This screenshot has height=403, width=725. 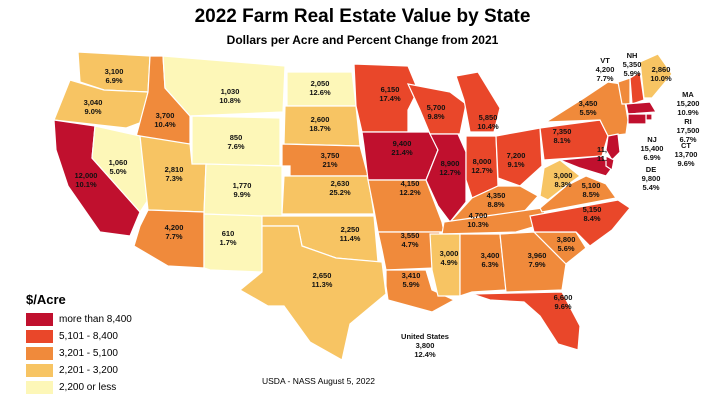 I want to click on label-ne: 3,750 21%, so click(x=330, y=160).